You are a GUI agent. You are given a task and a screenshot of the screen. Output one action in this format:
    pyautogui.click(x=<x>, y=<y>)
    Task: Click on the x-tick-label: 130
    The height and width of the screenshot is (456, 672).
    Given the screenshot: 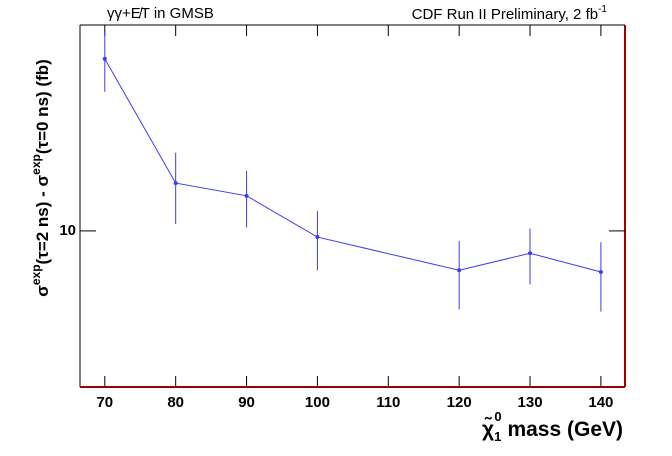 What is the action you would take?
    pyautogui.click(x=530, y=402)
    